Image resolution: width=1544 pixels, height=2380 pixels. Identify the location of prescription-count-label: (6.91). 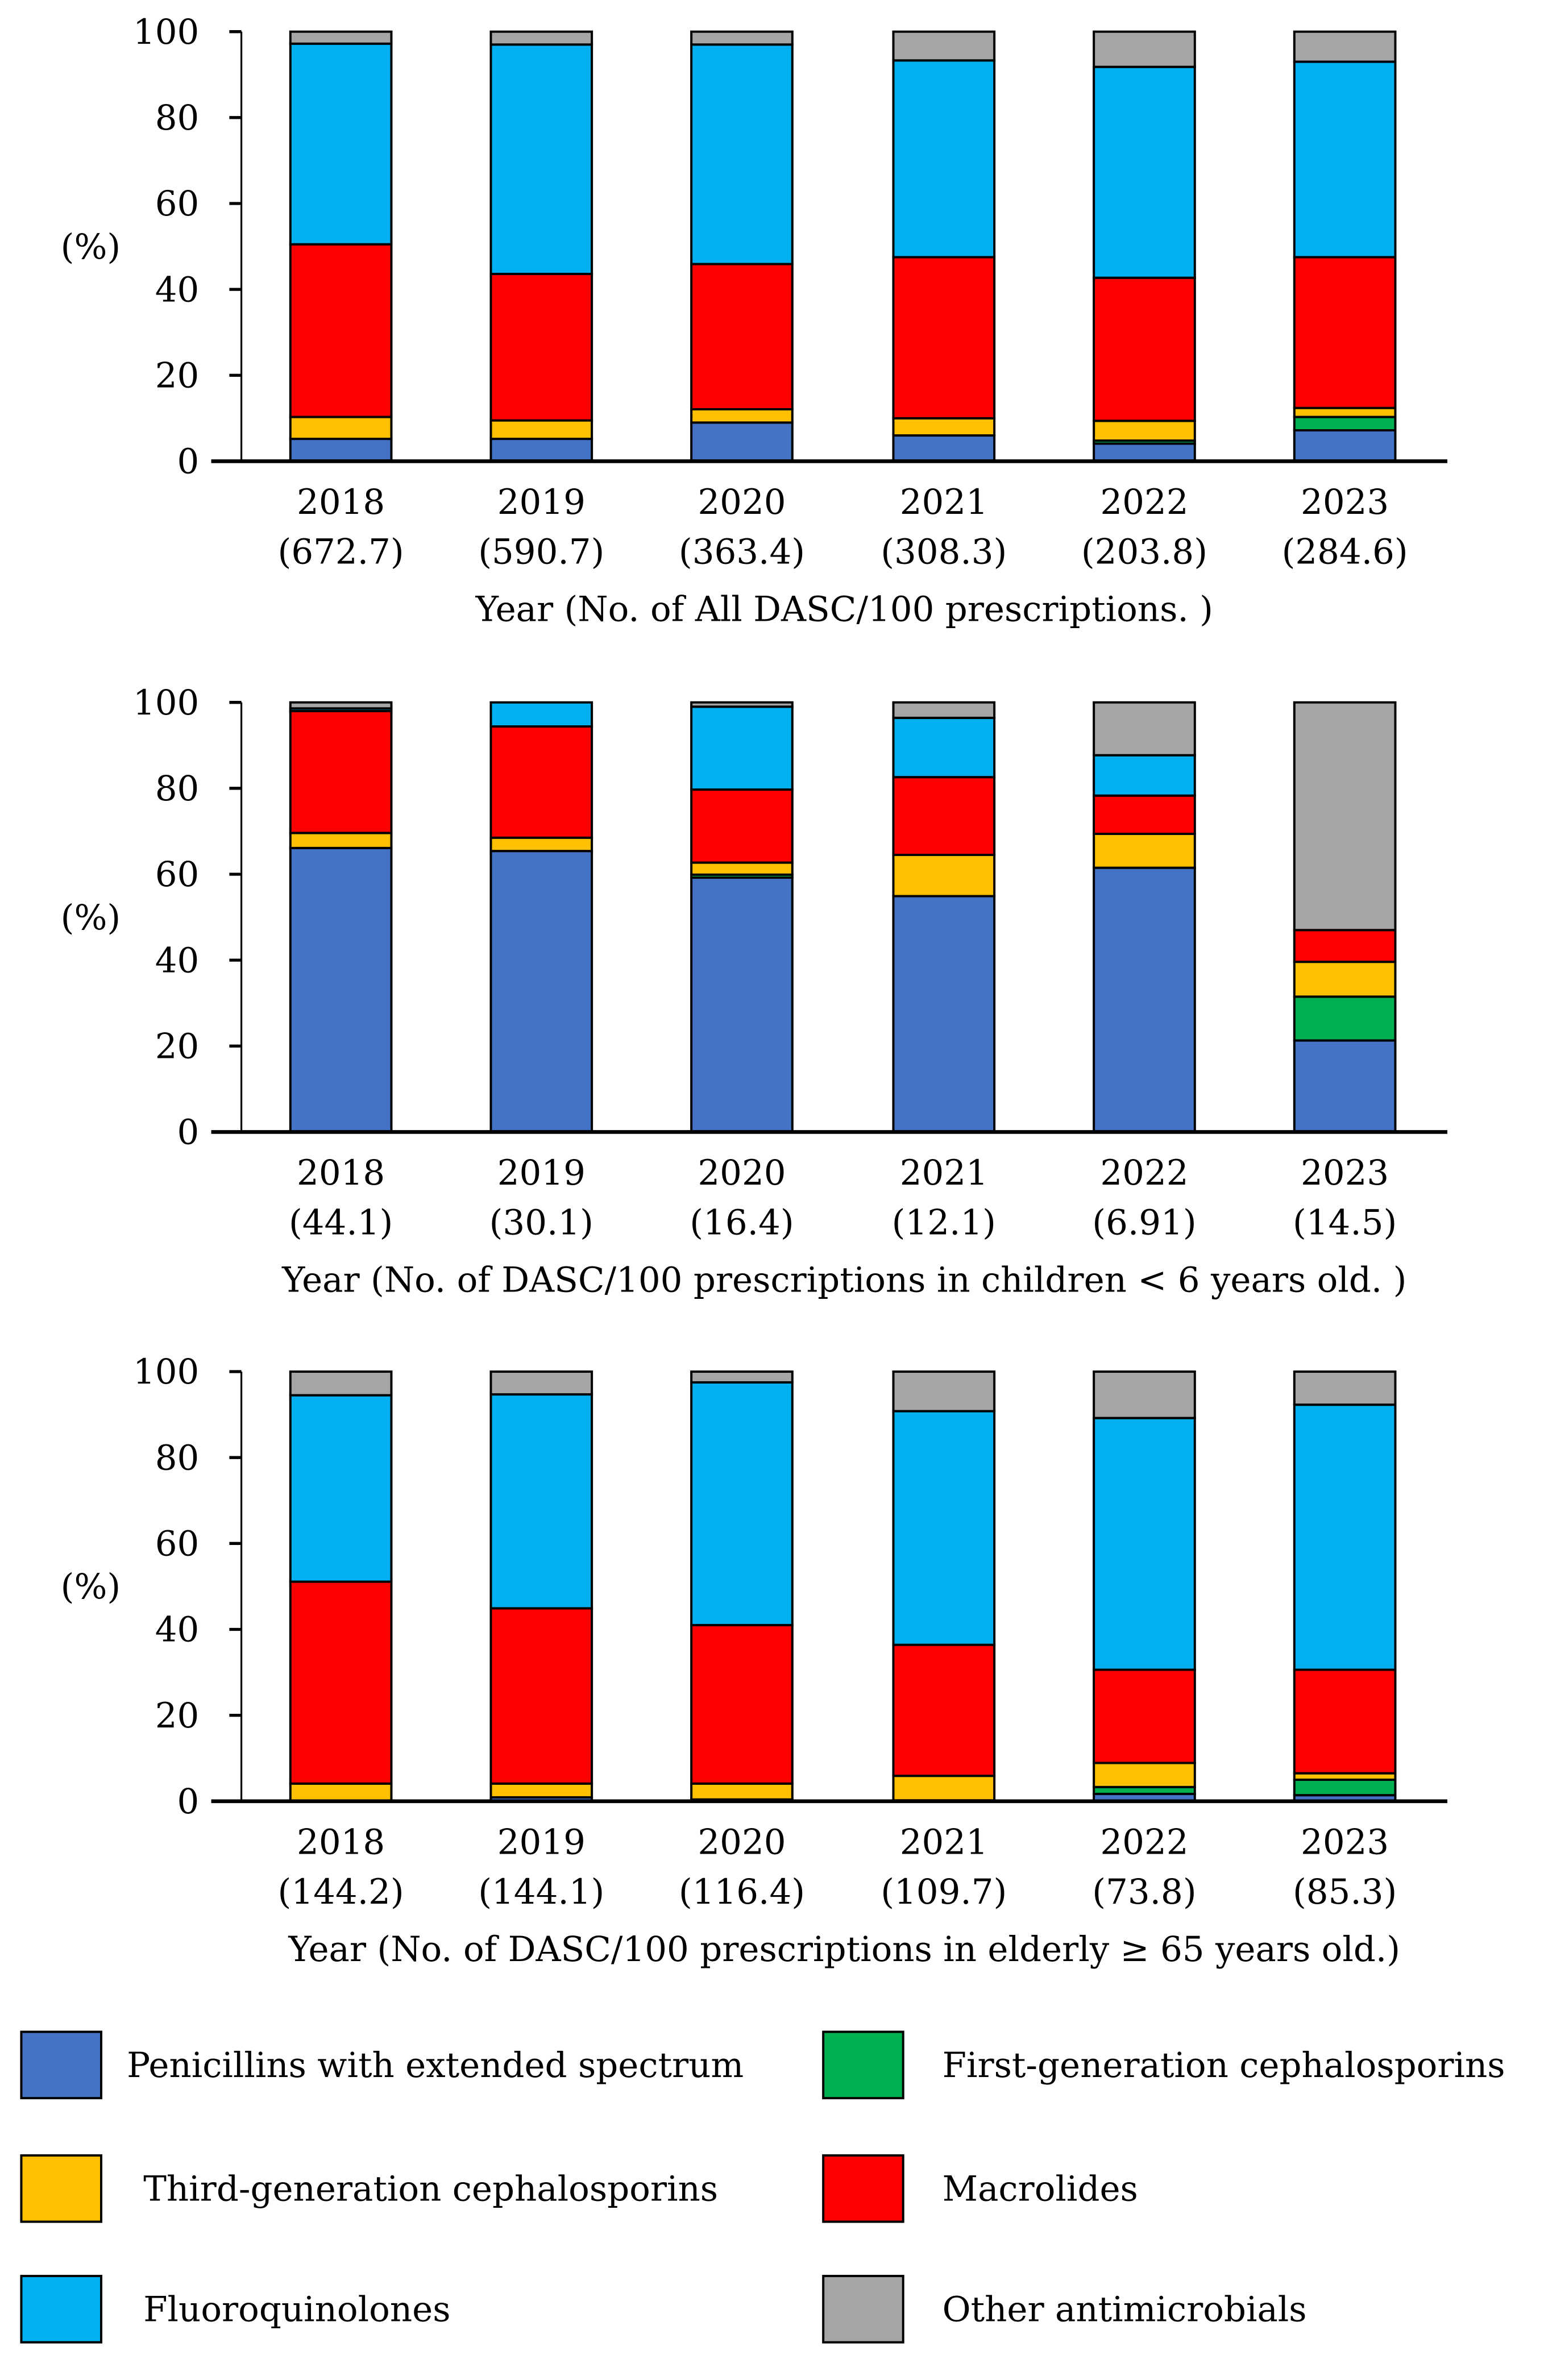
(1144, 1223).